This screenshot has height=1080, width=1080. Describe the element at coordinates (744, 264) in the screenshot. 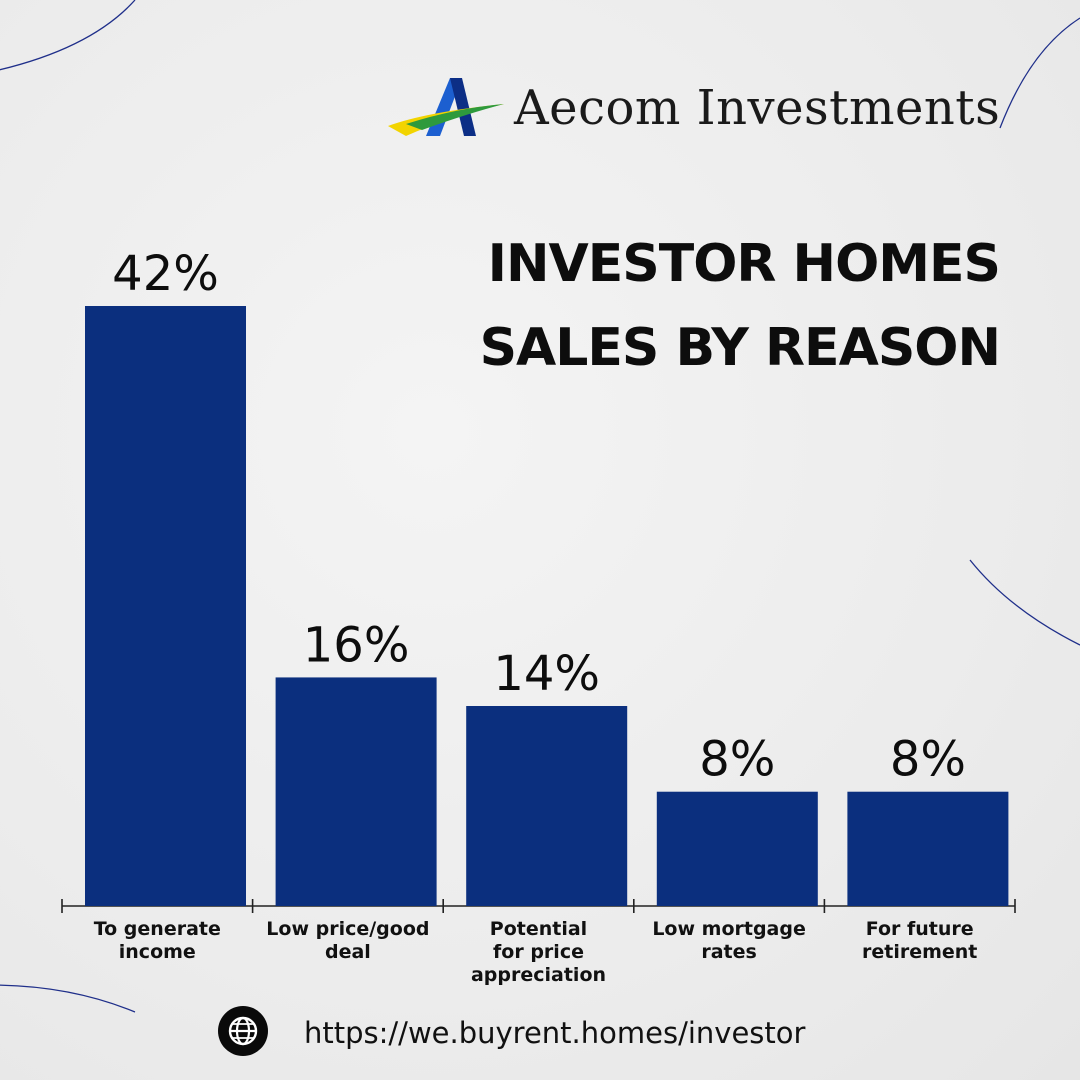

I see `chart-title-line-1: INVESTOR HOMES` at that location.